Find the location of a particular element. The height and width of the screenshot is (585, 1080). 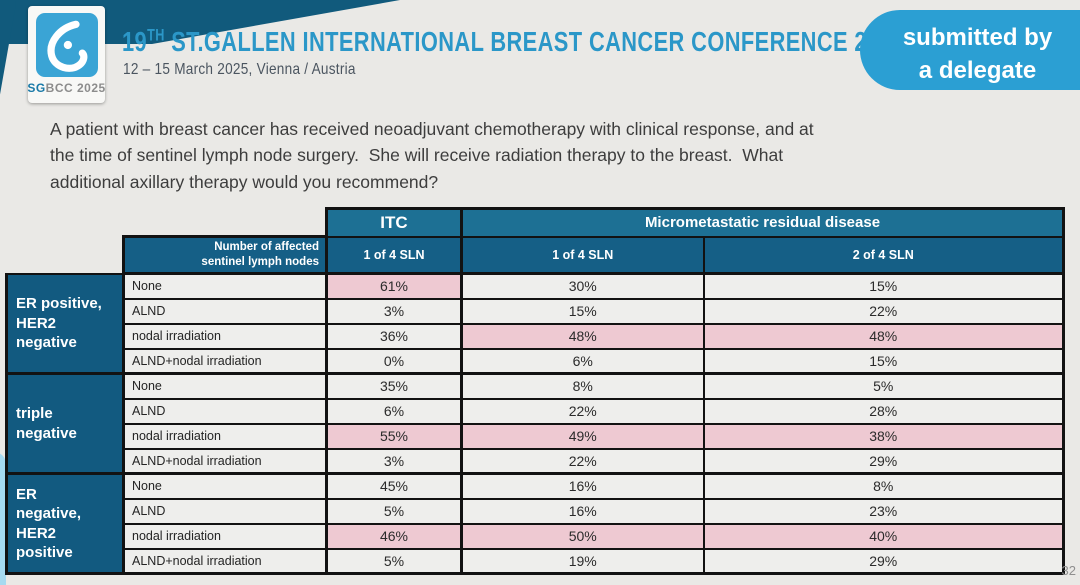

value-cell: 35% is located at coordinates (394, 386).